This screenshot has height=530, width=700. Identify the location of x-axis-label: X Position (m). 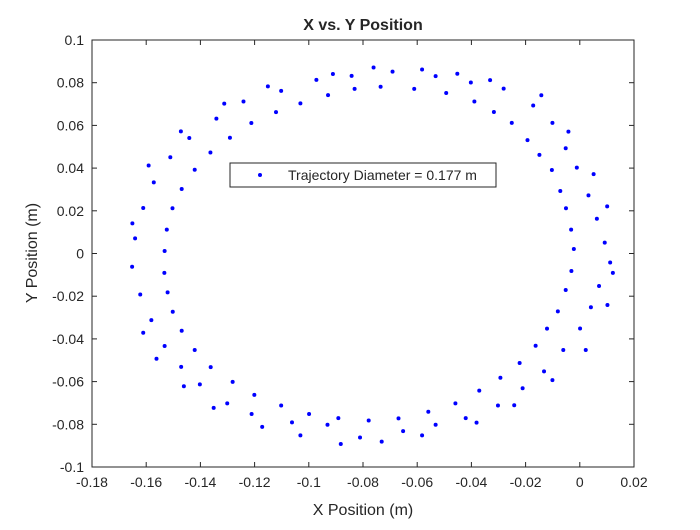
(363, 510).